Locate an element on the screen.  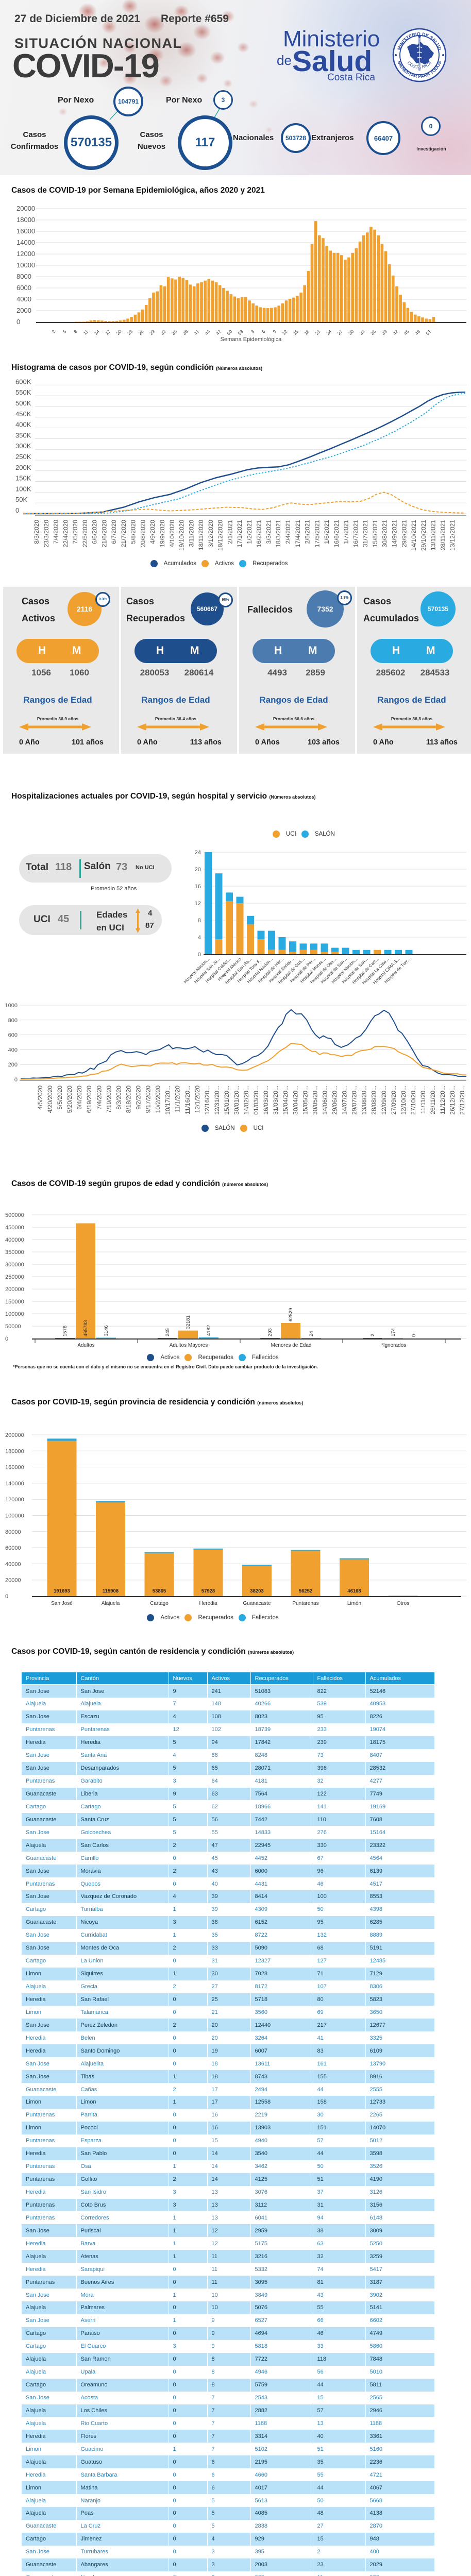
svg-text: 14/10/2021 is located at coordinates (413, 535).